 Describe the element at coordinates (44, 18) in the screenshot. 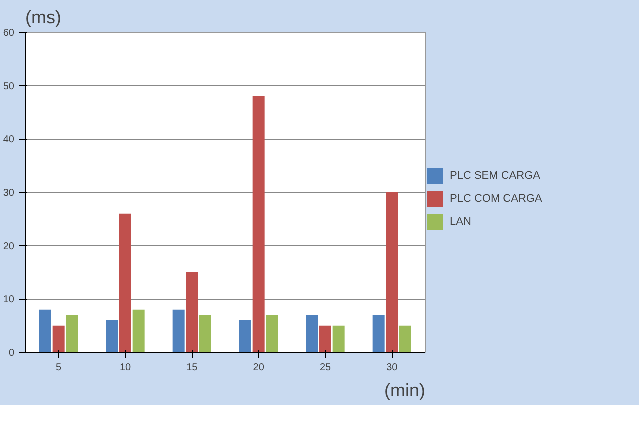

I see `y-axis-title: (ms)` at that location.